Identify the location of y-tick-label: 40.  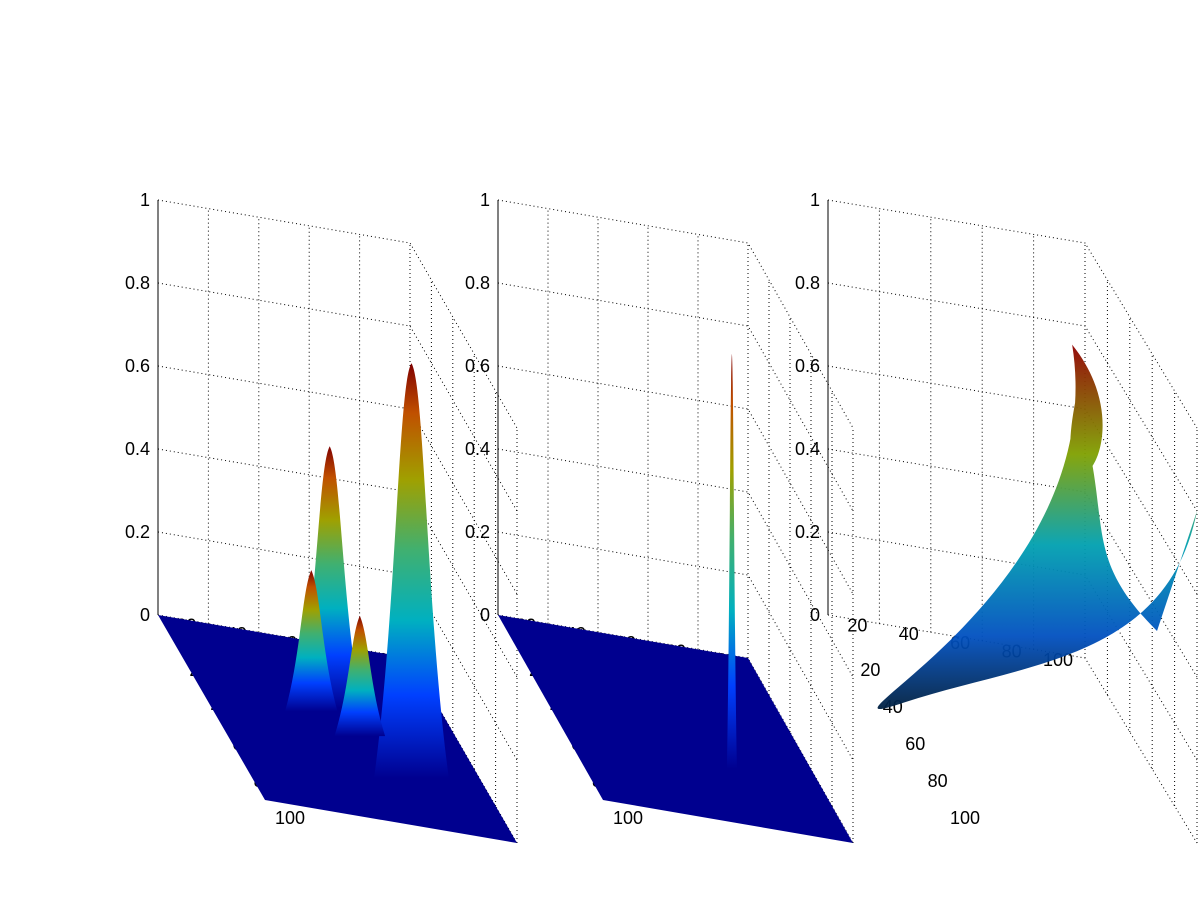
(909, 634).